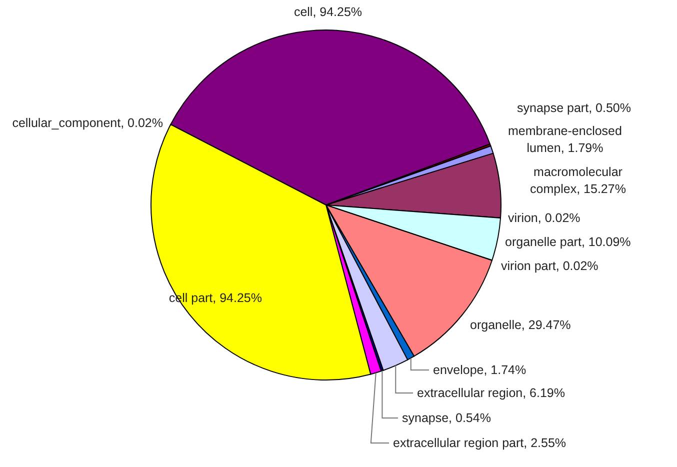 This screenshot has height=467, width=677. I want to click on slice-label: organelle part, 10.09%, so click(568, 242).